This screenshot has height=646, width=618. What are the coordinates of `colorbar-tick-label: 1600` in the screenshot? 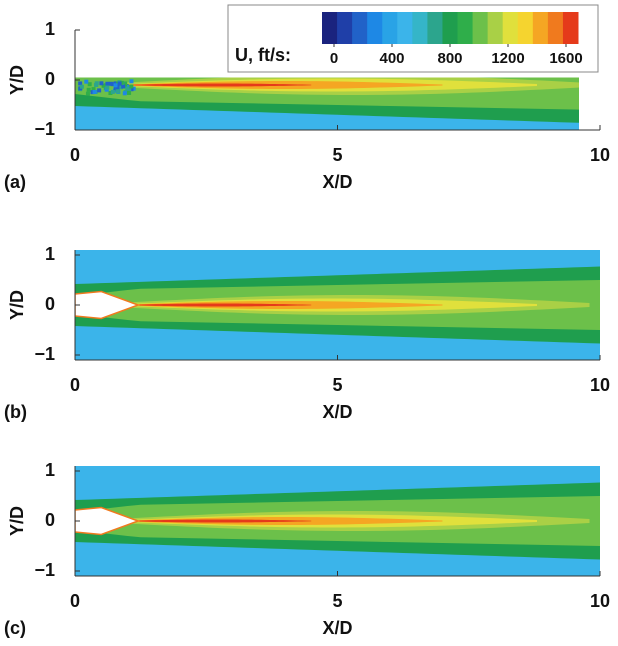 It's located at (565, 58).